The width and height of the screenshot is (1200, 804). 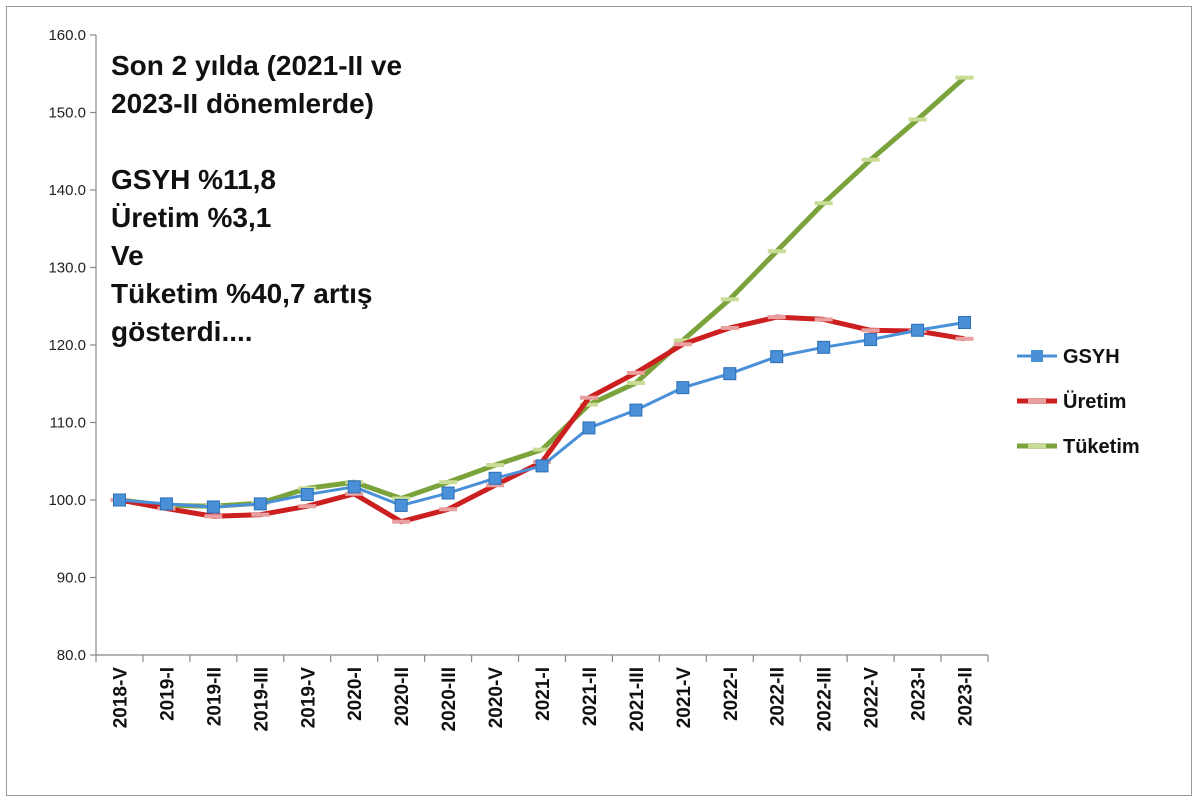 I want to click on x-tick-label: 2019-II, so click(x=214, y=696).